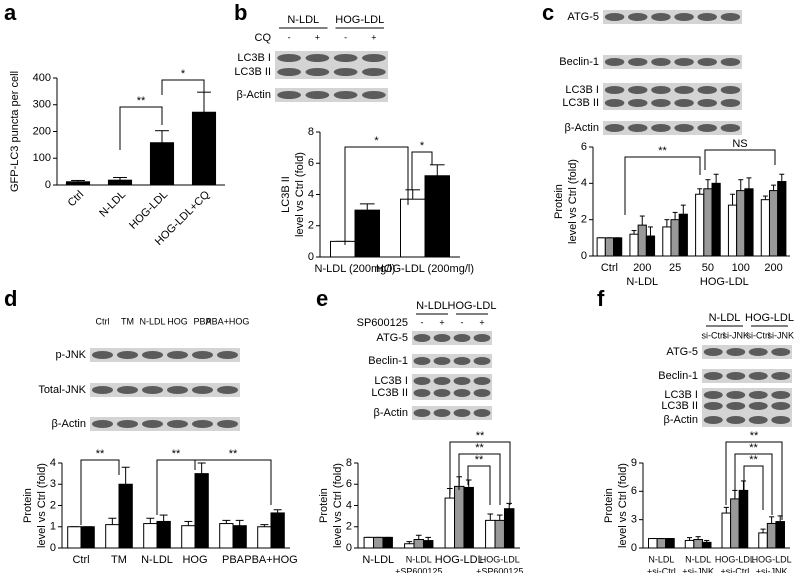 Image resolution: width=798 pixels, height=573 pixels. Describe the element at coordinates (62, 390) in the screenshot. I see `blot-row-label: Total-JNK` at that location.